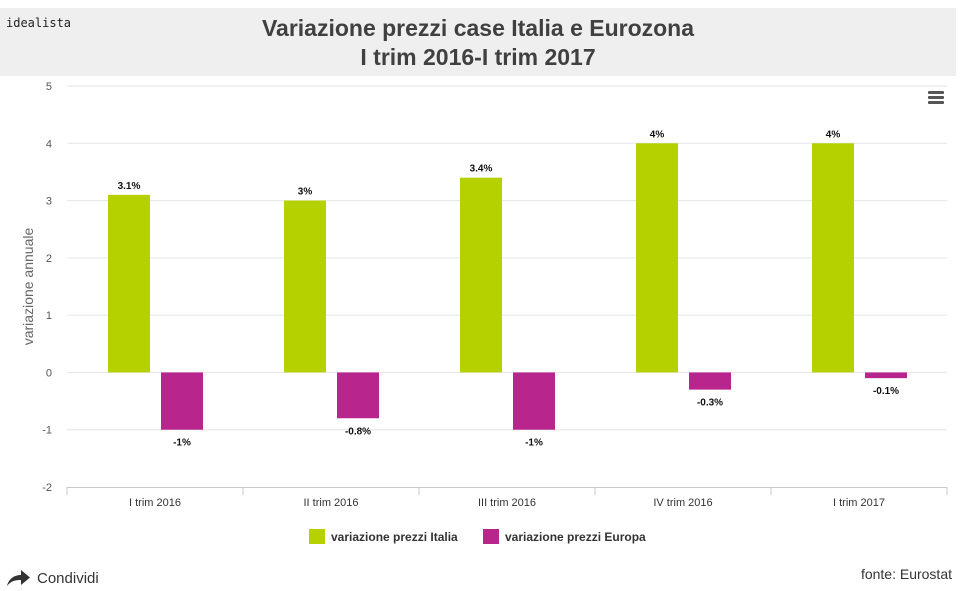 The image size is (962, 591). What do you see at coordinates (936, 98) in the screenshot?
I see `hamburger-menu-icon` at bounding box center [936, 98].